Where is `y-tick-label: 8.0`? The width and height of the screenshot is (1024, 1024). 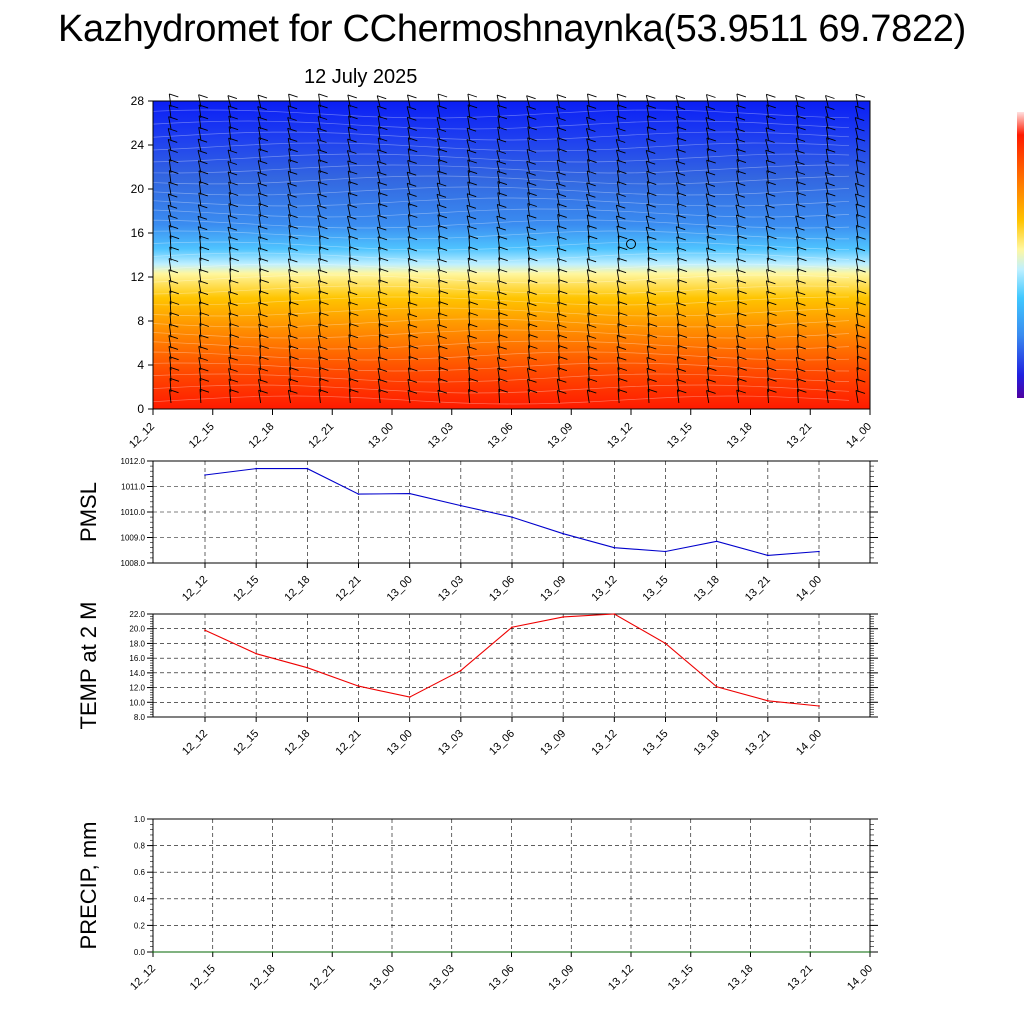
y-tick-label: 8.0 is located at coordinates (140, 717).